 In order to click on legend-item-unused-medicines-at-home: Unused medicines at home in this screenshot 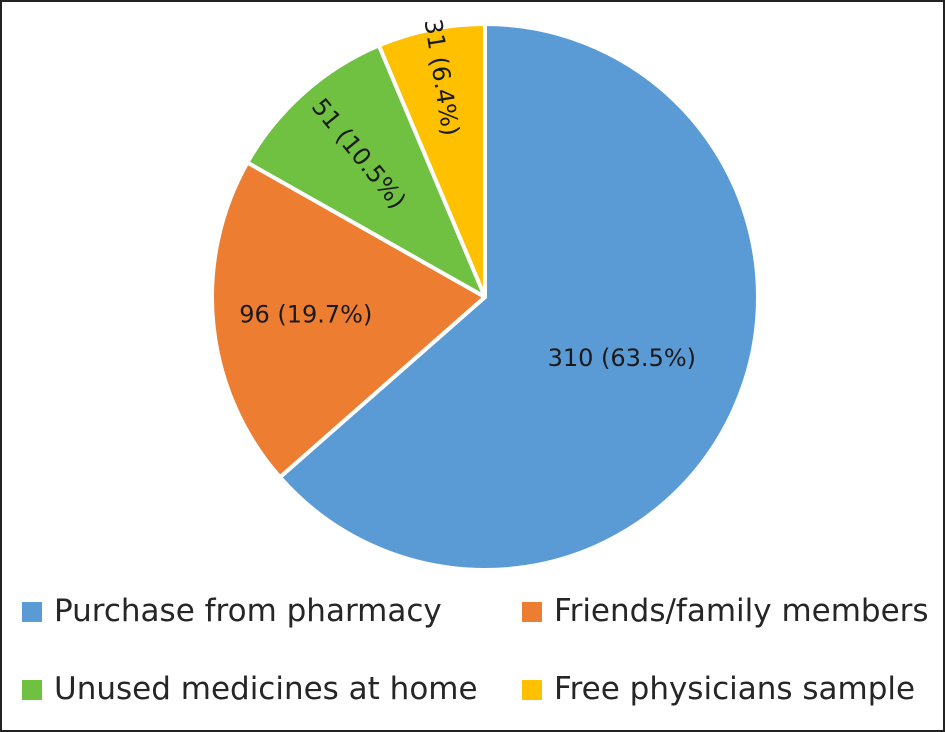, I will do `click(250, 689)`.